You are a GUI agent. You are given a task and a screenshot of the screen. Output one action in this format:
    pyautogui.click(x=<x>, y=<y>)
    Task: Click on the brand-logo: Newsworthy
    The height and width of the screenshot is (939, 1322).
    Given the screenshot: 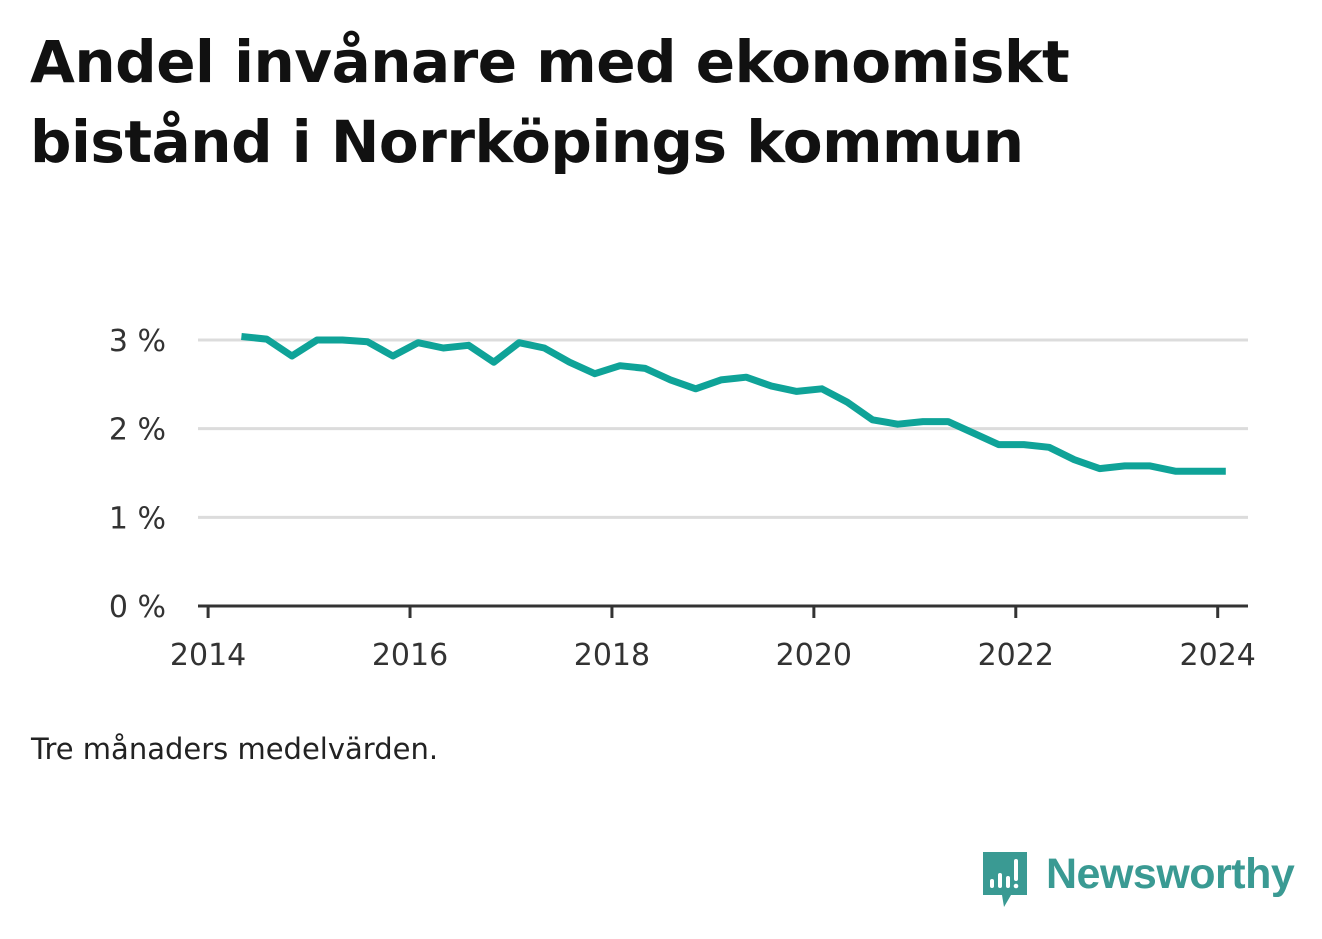 What is the action you would take?
    pyautogui.click(x=1137, y=880)
    